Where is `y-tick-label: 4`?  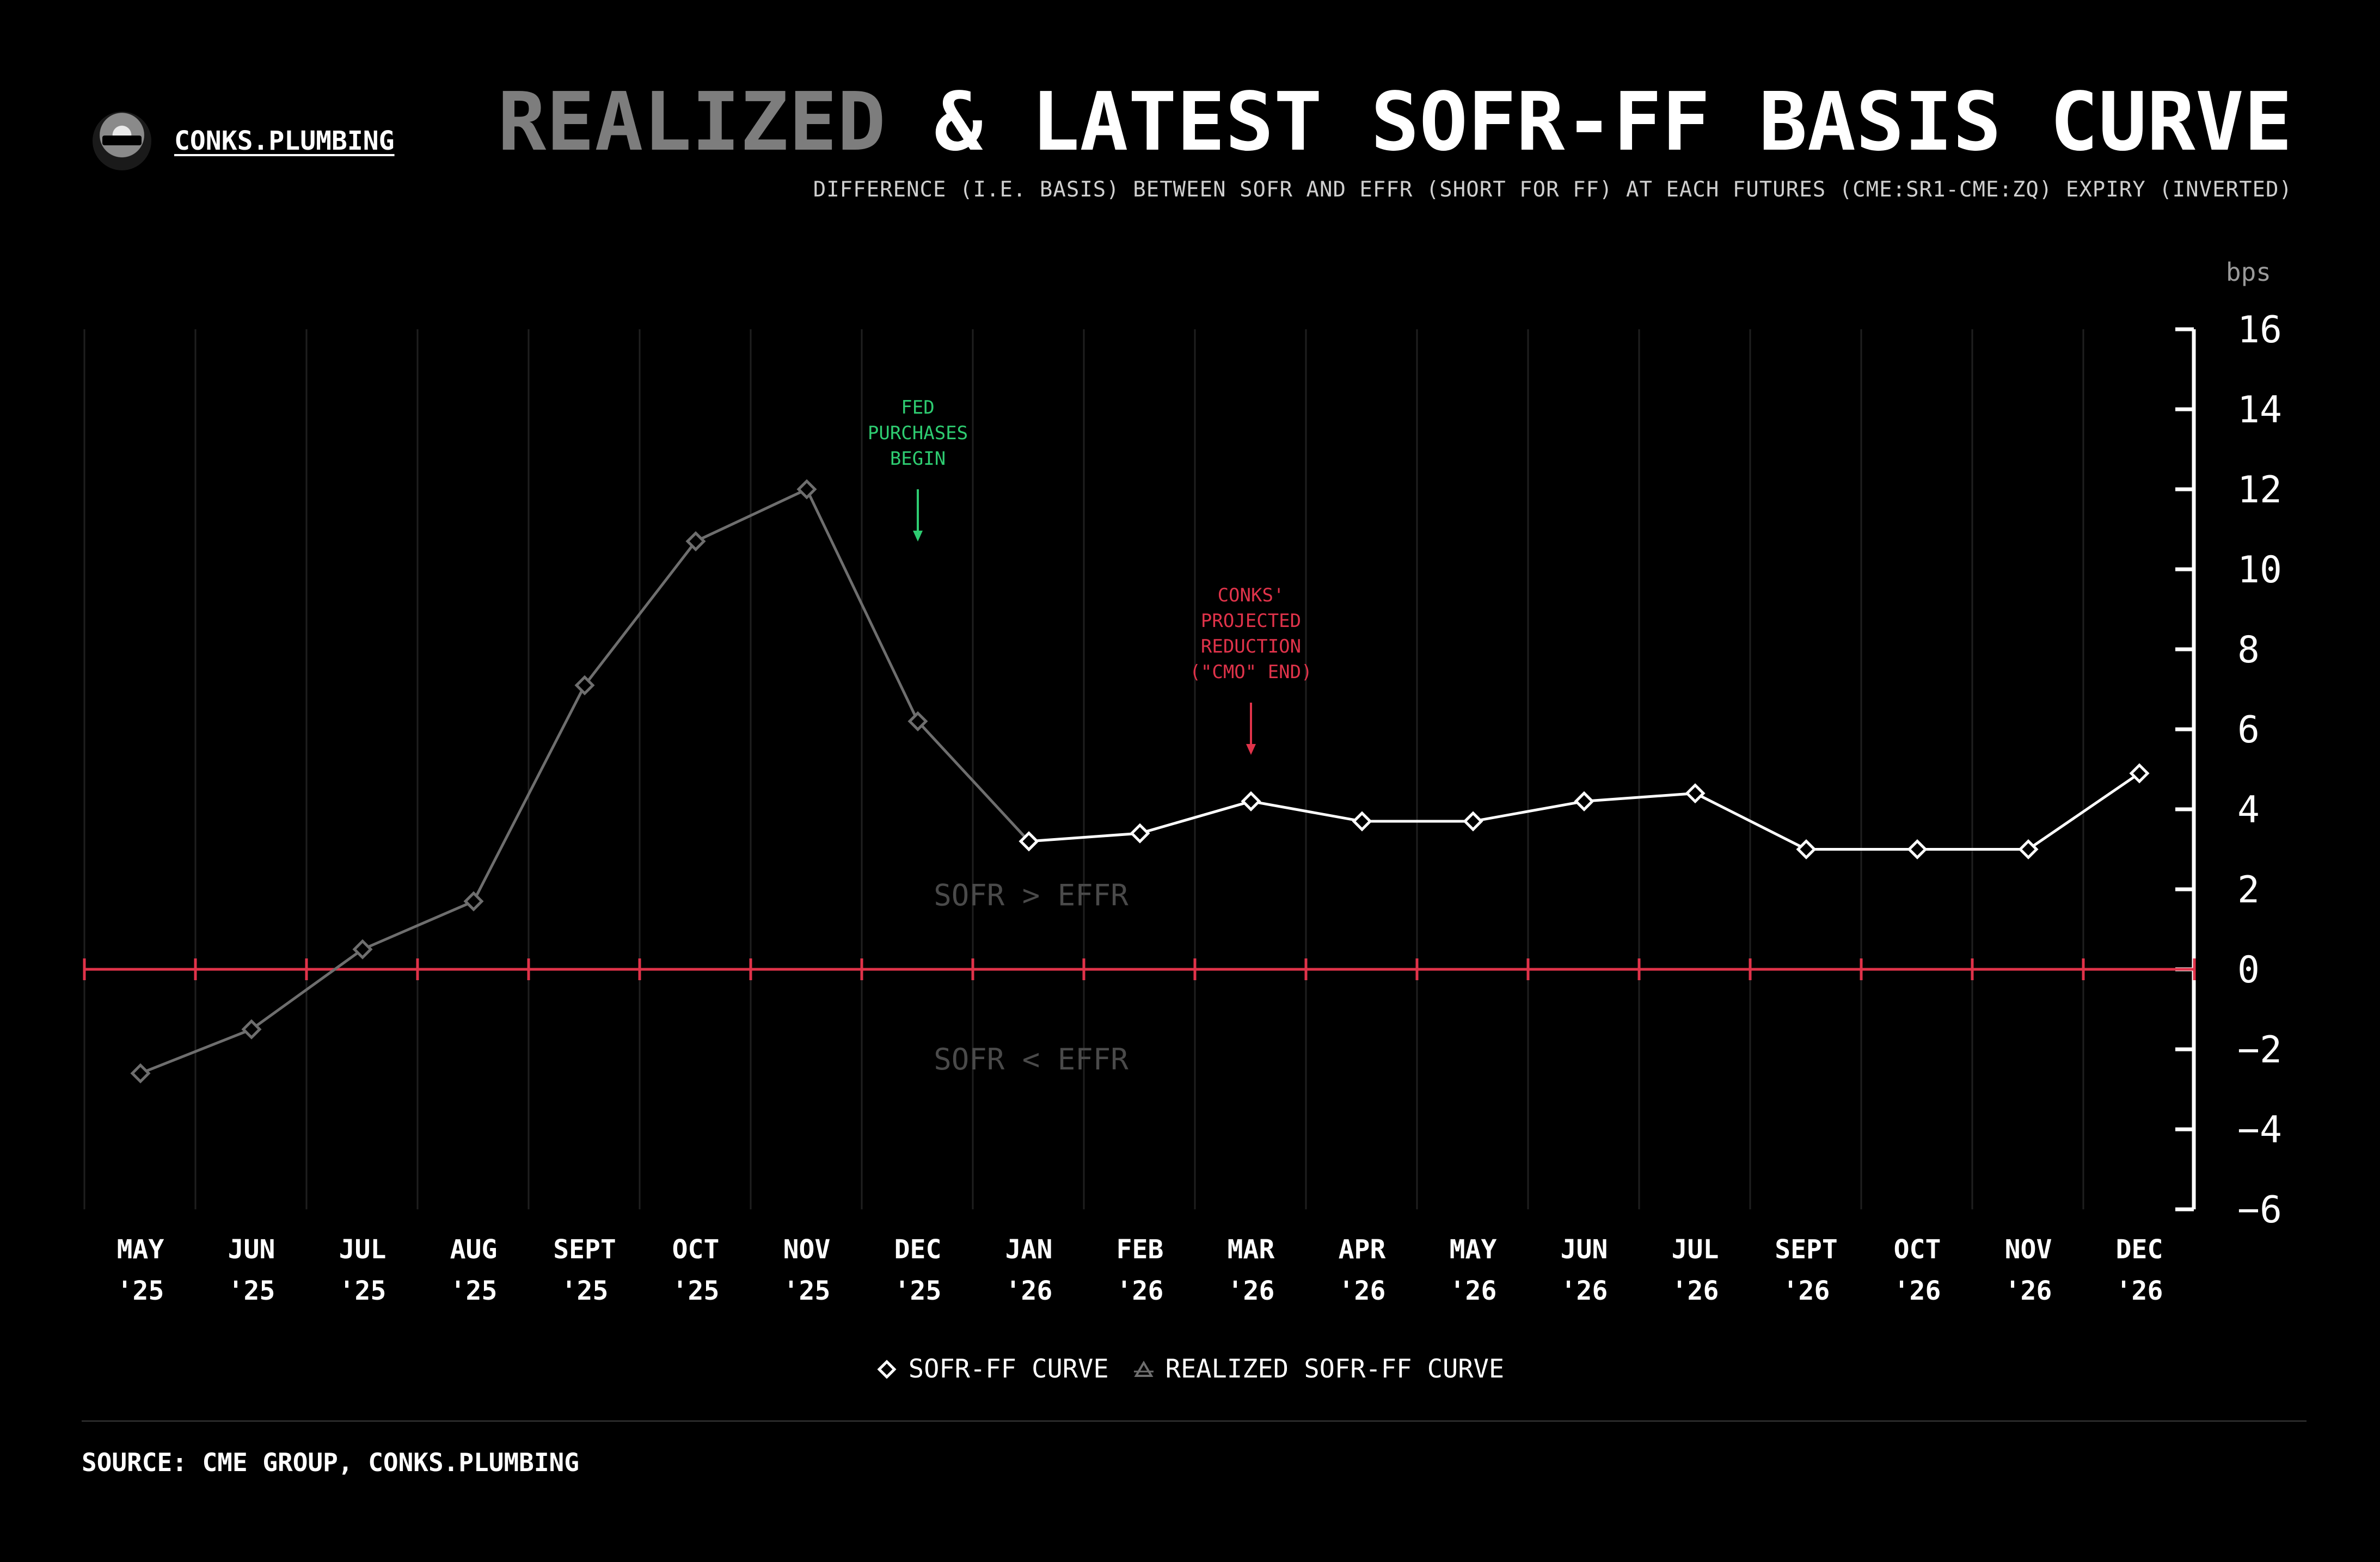
y-tick-label: 4 is located at coordinates (2248, 811).